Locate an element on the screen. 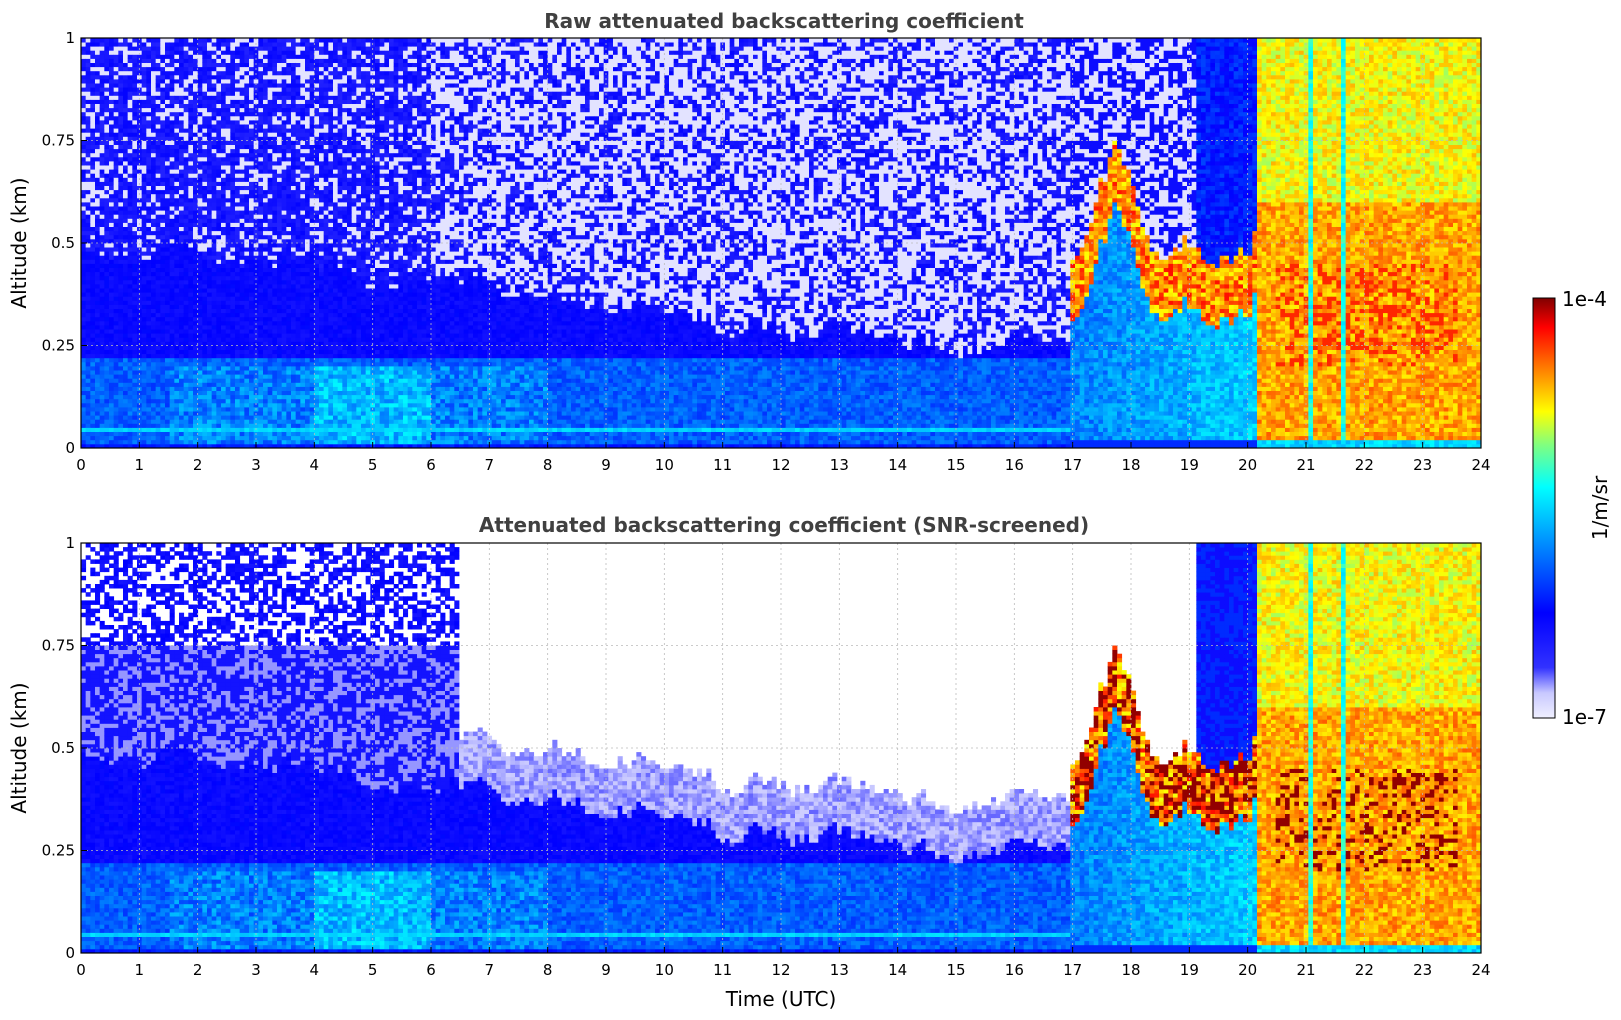 This screenshot has height=1020, width=1621. panel2-y-tick-label: 0.25 is located at coordinates (58, 851).